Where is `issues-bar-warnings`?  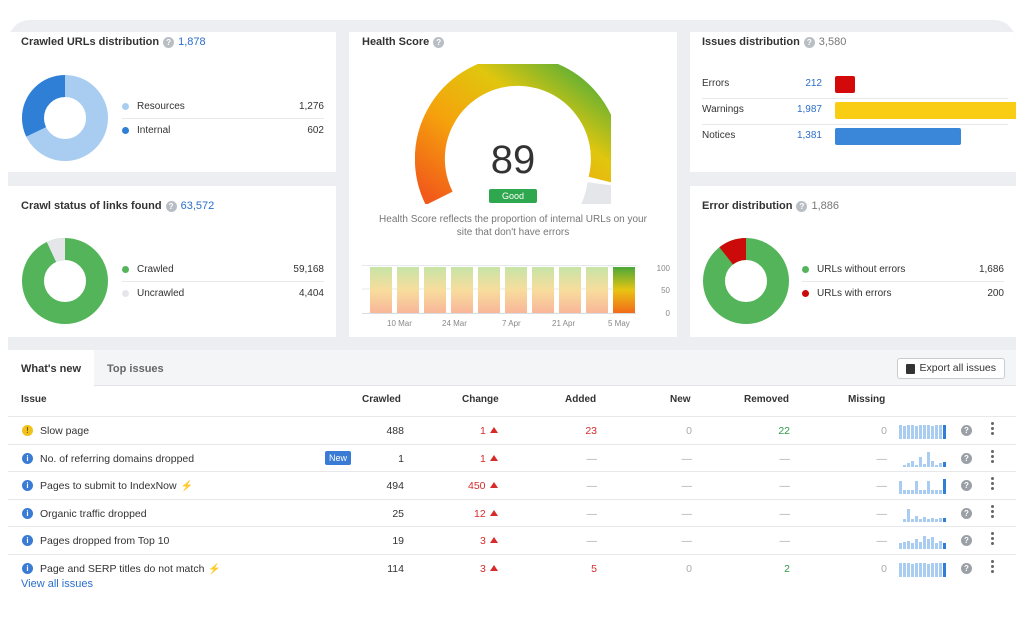 issues-bar-warnings is located at coordinates (925, 110).